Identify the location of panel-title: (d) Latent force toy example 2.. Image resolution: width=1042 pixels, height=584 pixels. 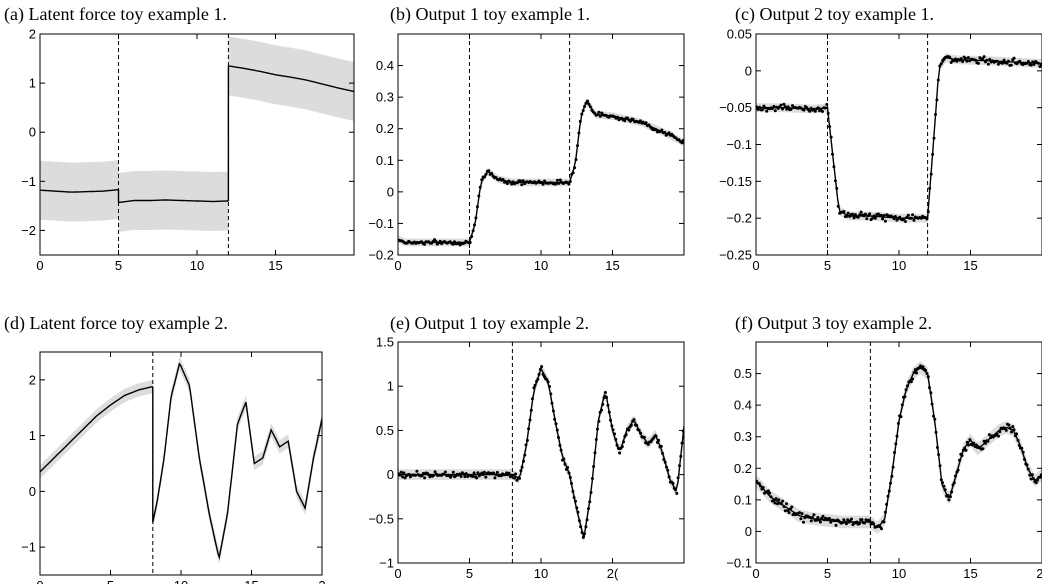
(116, 323).